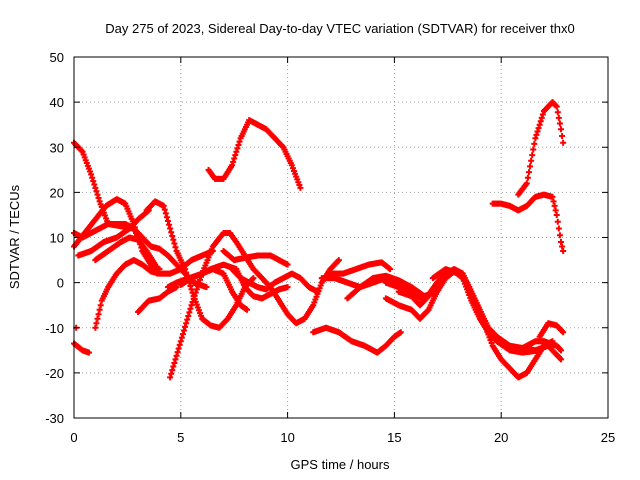 This screenshot has width=640, height=480. What do you see at coordinates (60, 283) in the screenshot?
I see `y-tick-label: 0` at bounding box center [60, 283].